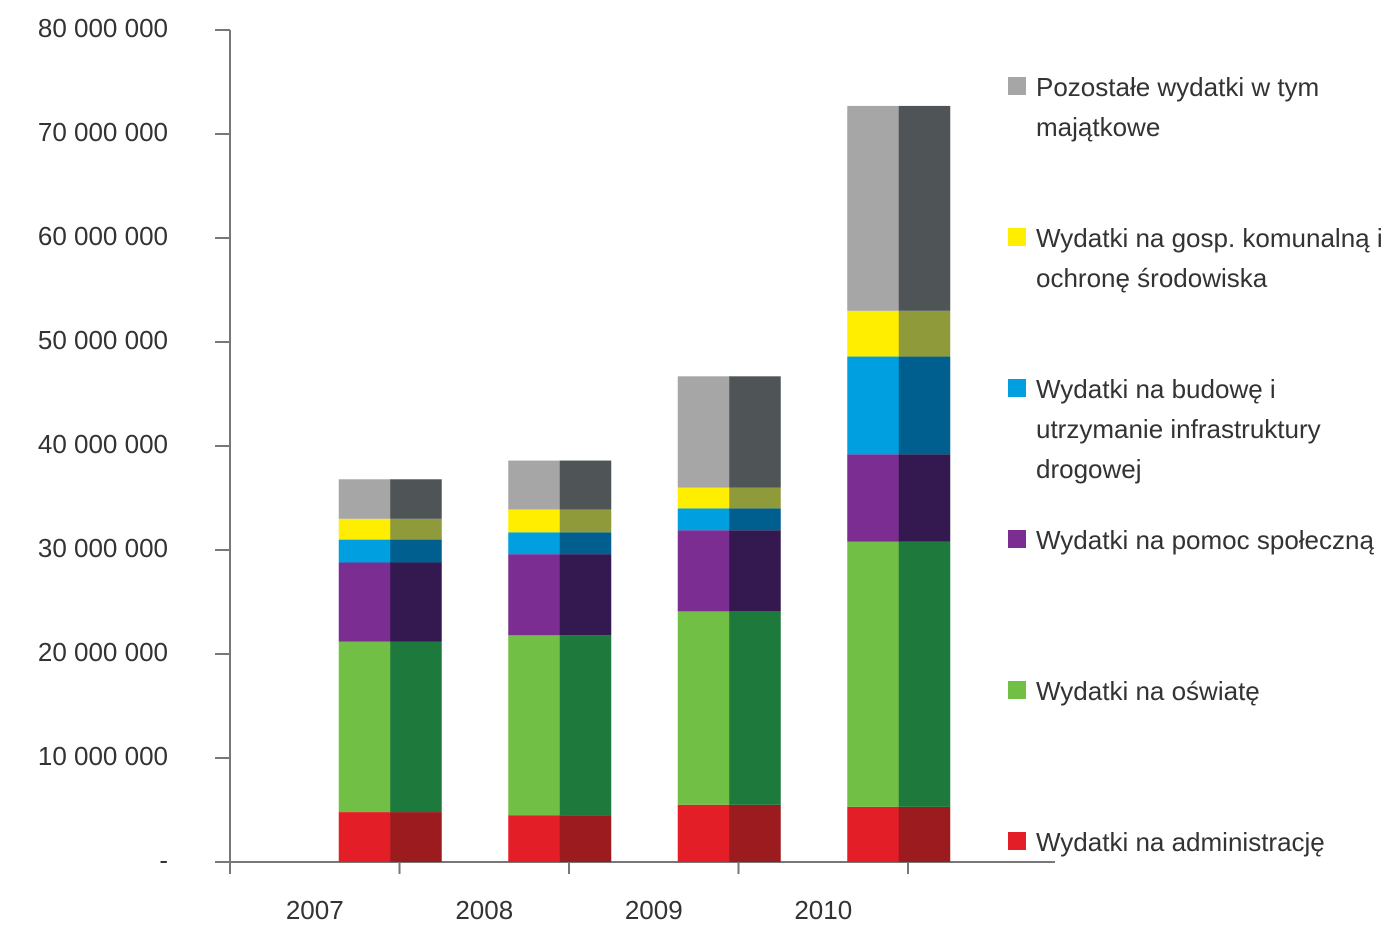  I want to click on x-tick-label: 2007, so click(315, 910).